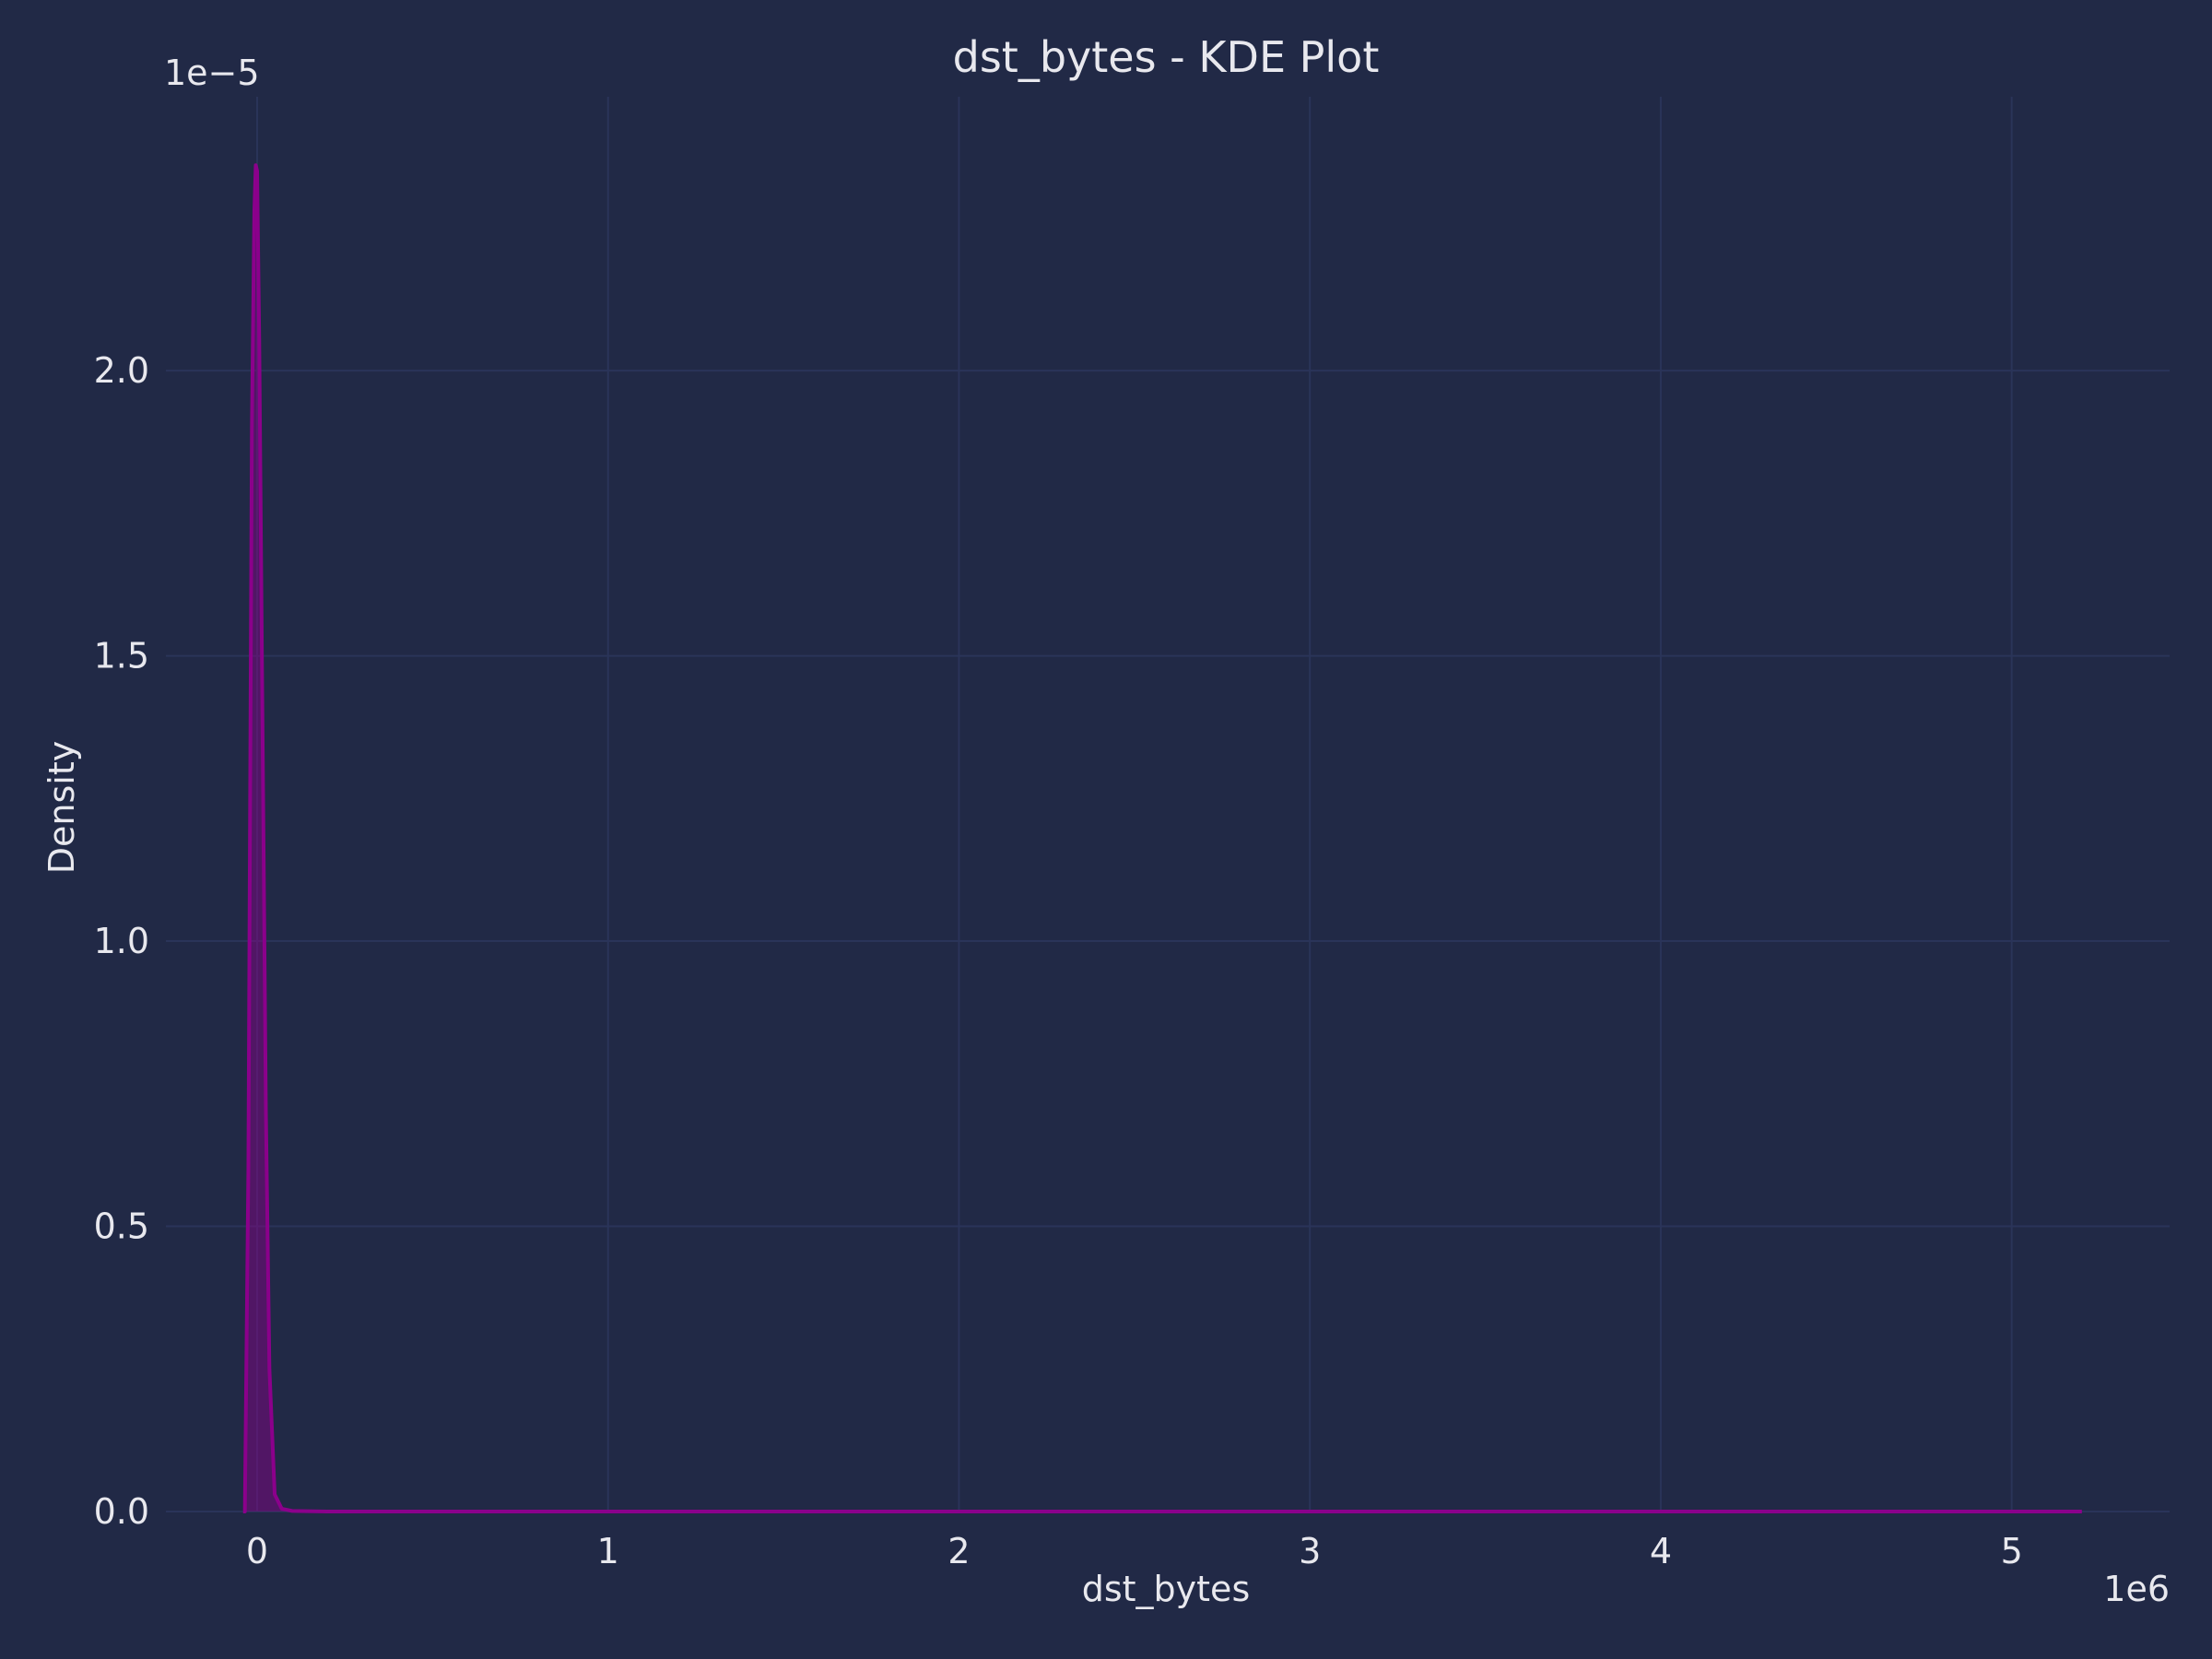  I want to click on x-tick-label: 2, so click(958, 1551).